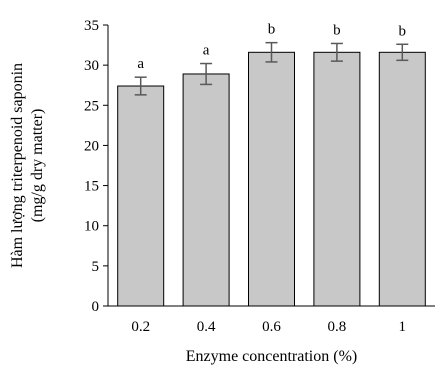 The image size is (441, 369). Describe the element at coordinates (91, 66) in the screenshot. I see `y-tick-label: 30` at that location.